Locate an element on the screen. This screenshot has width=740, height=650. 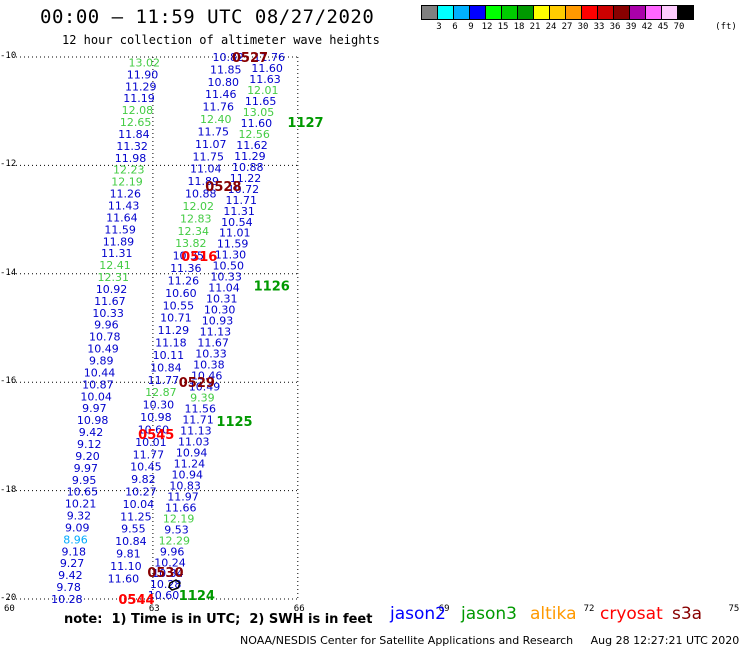
wave-height-value: 12.65 is located at coordinates (136, 122).